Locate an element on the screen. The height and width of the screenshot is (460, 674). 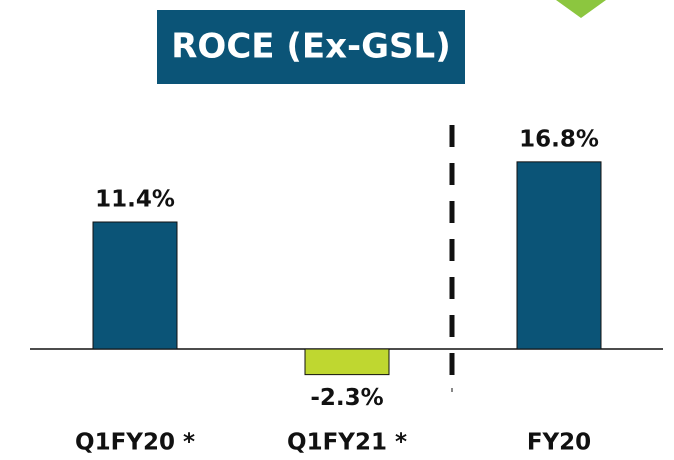
decor-triangle is located at coordinates (581, 9).